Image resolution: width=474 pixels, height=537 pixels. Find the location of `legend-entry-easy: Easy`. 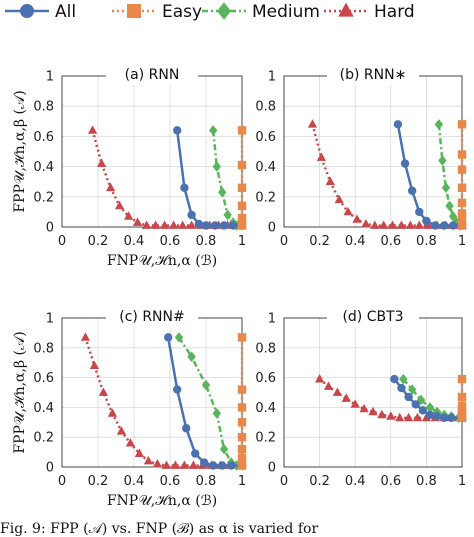

legend-entry-easy: Easy is located at coordinates (157, 12).